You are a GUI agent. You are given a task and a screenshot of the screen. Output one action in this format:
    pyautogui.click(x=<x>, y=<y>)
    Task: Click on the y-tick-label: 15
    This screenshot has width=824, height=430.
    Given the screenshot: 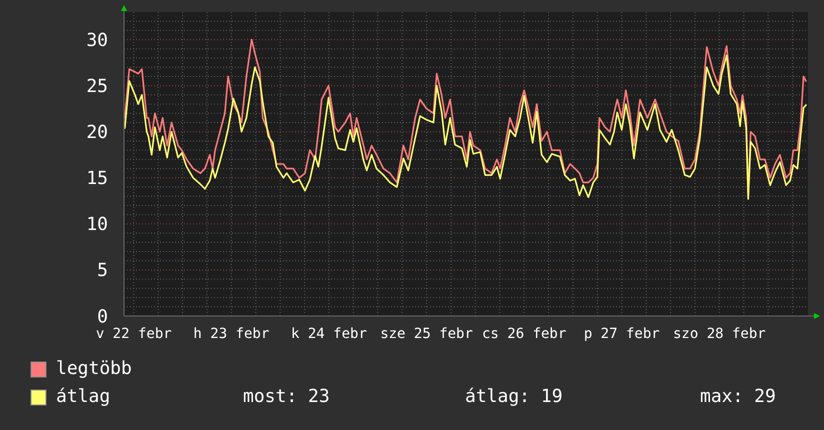 What is the action you would take?
    pyautogui.click(x=97, y=179)
    